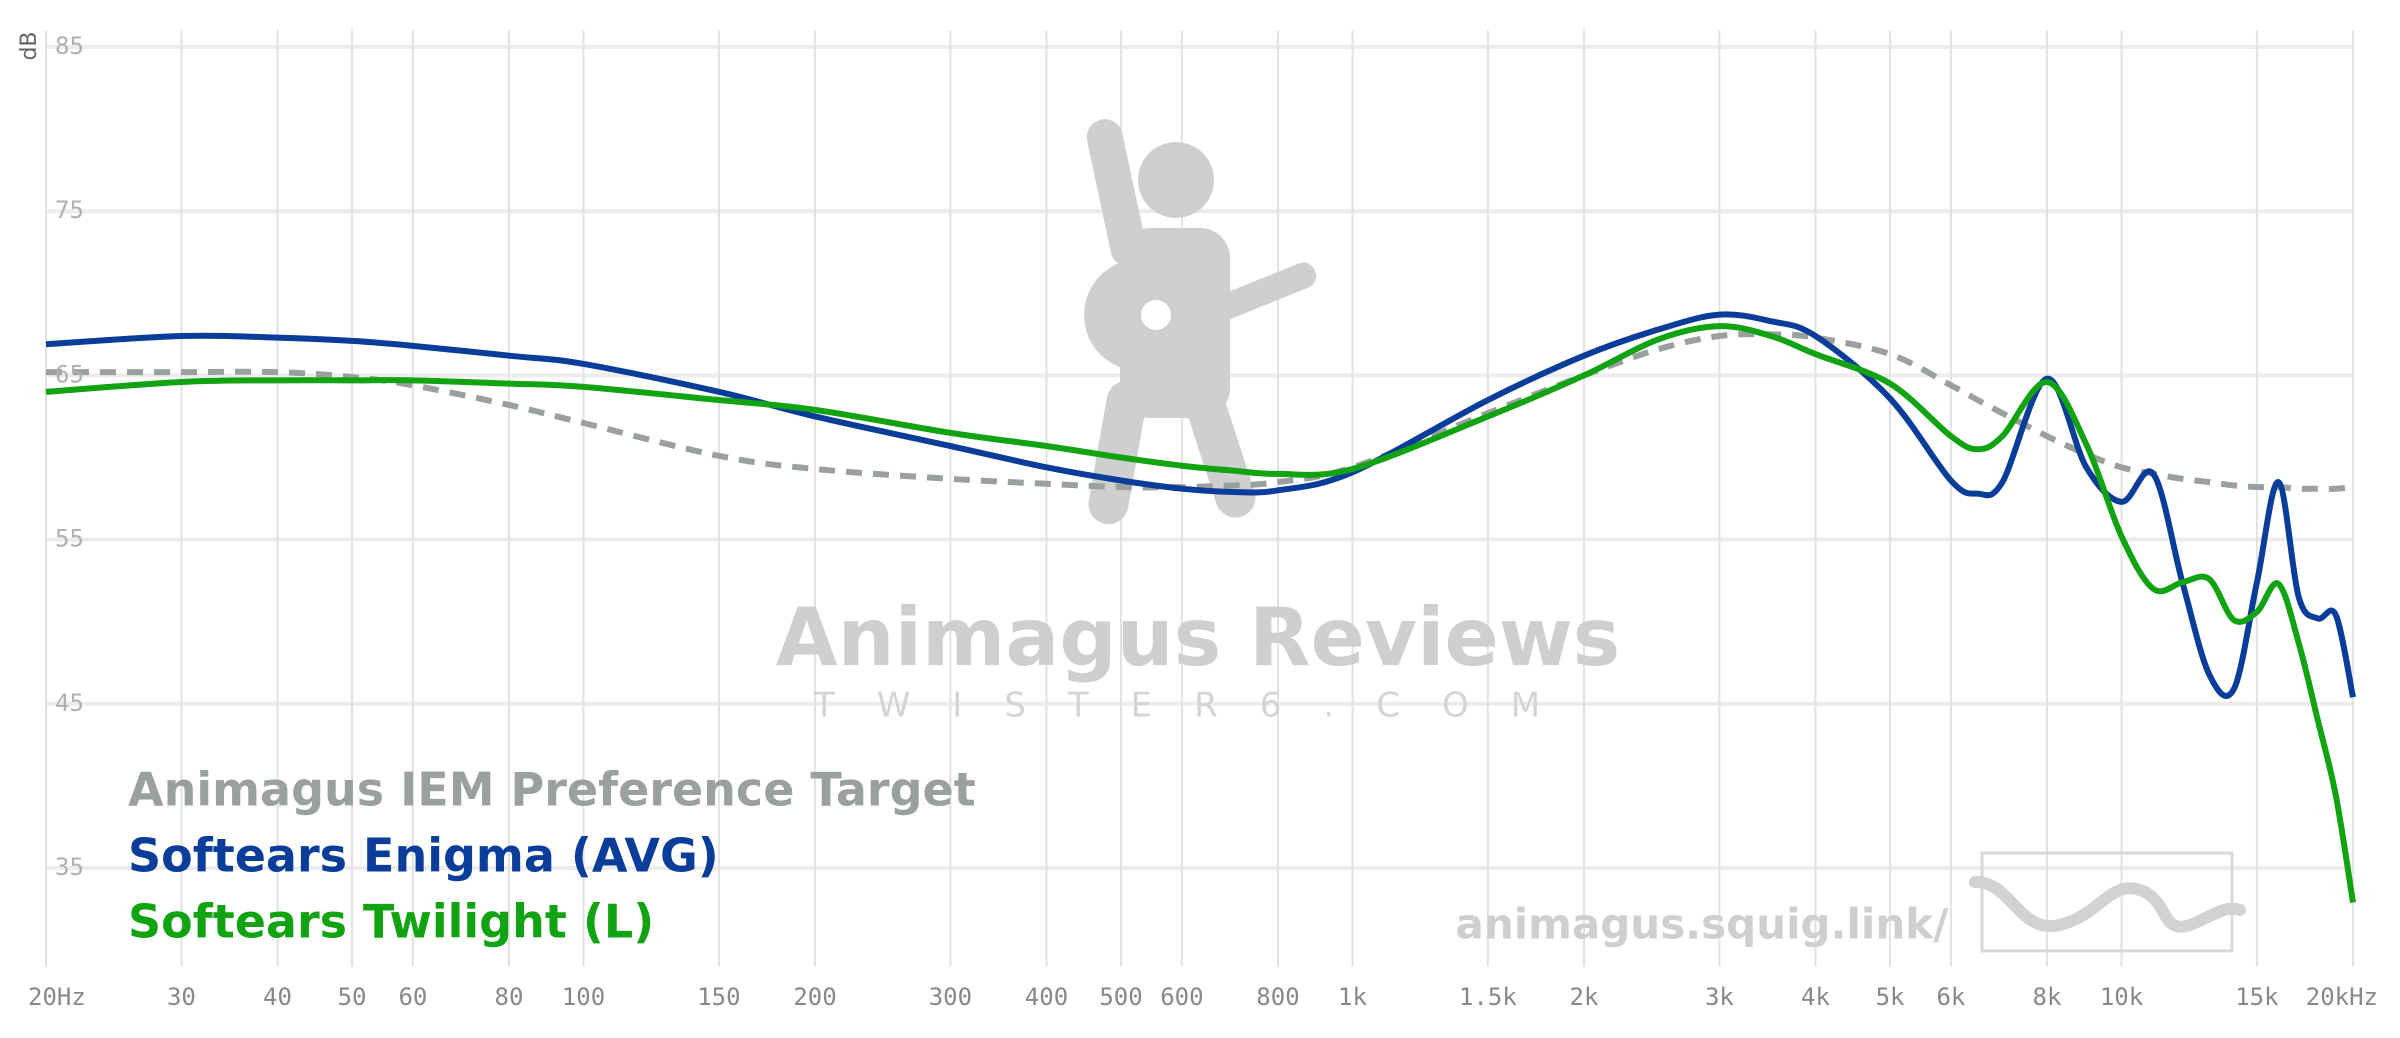  I want to click on x-tick-label: 40, so click(277, 997).